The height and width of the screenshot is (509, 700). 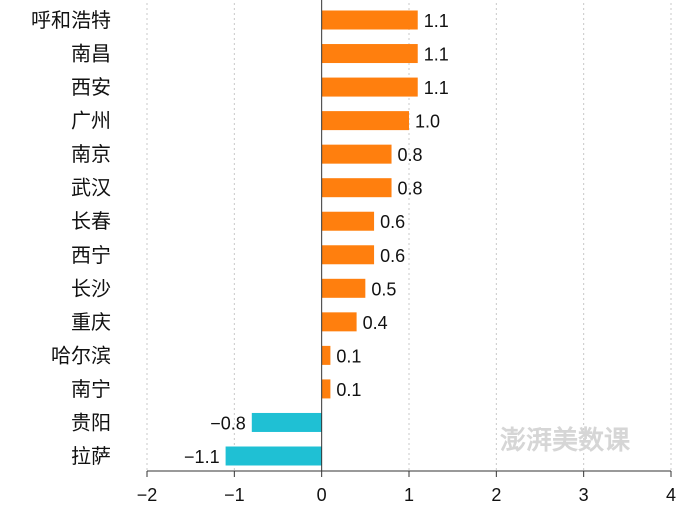 What do you see at coordinates (91, 456) in the screenshot?
I see `category-label: 拉萨` at bounding box center [91, 456].